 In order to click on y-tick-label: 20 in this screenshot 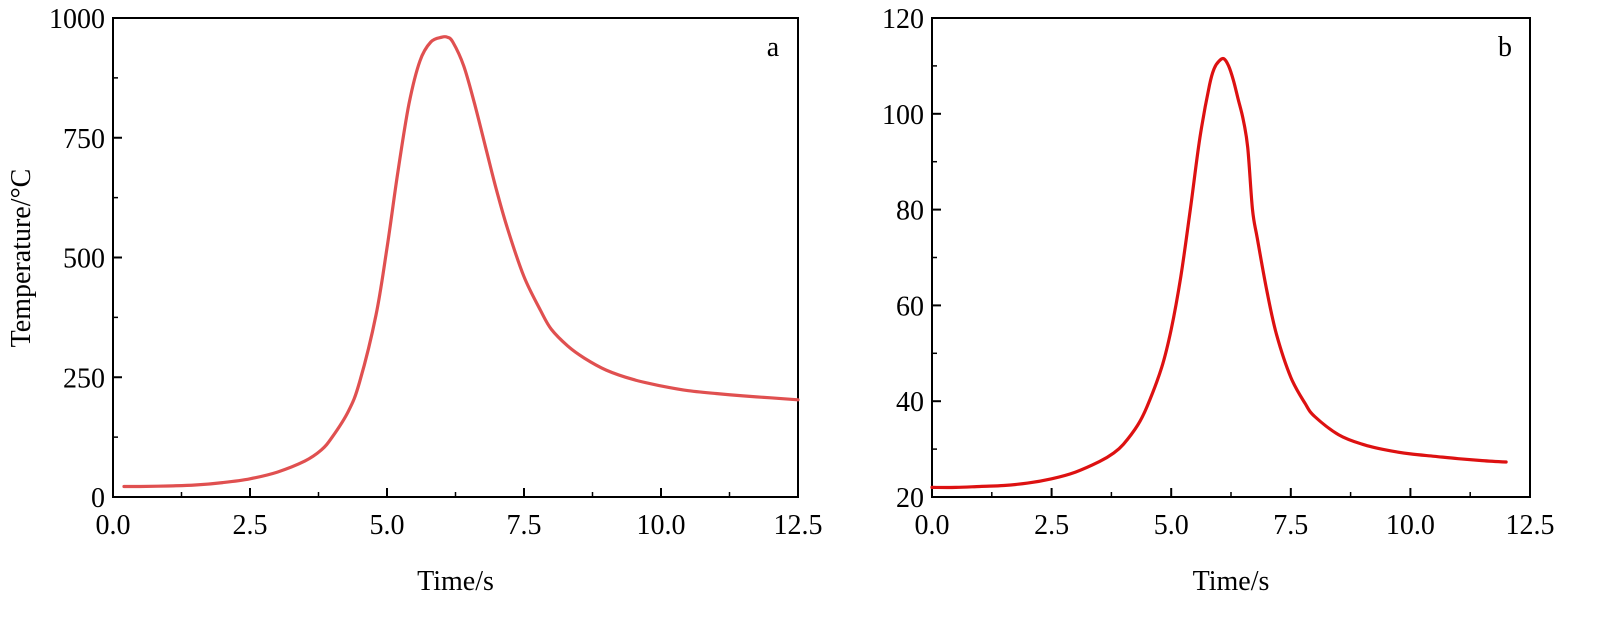, I will do `click(910, 498)`.